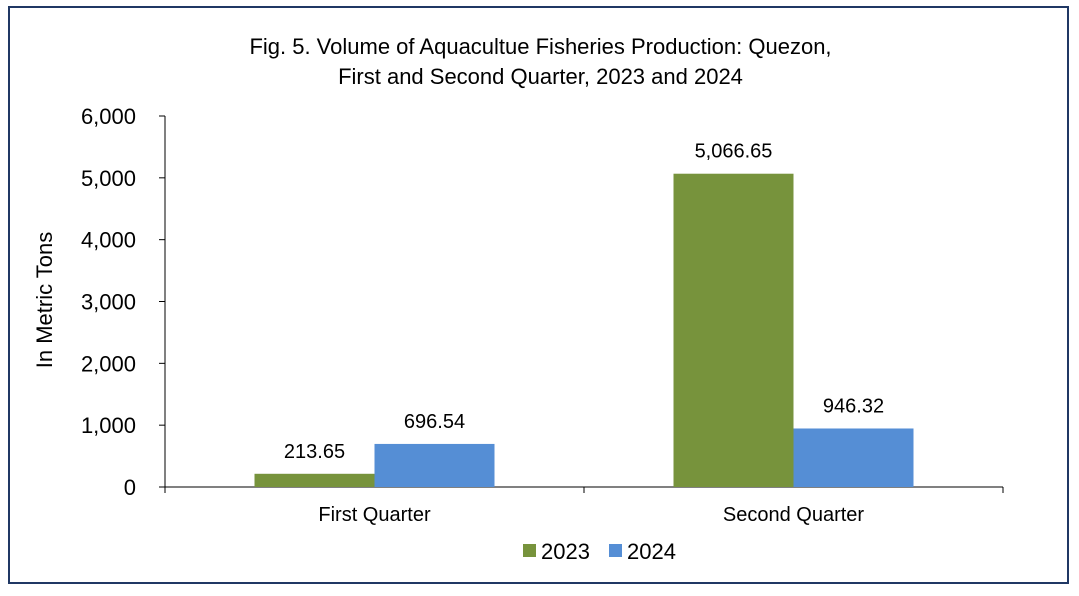 This screenshot has height=596, width=1079. I want to click on data-label: 5,066.65, so click(734, 152).